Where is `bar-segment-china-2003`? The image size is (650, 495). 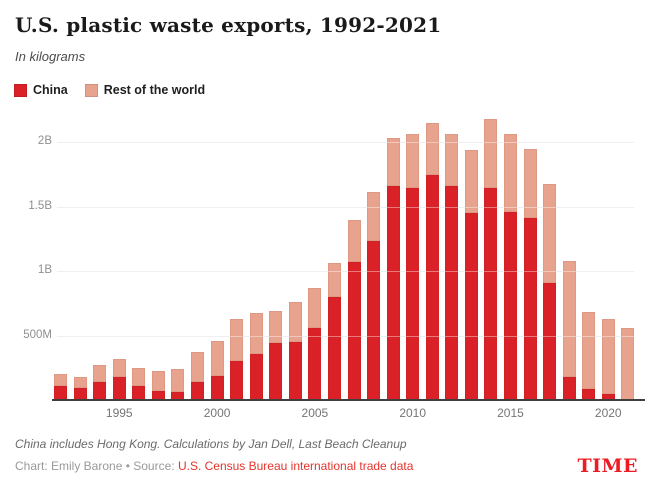 bar-segment-china-2003 is located at coordinates (276, 371).